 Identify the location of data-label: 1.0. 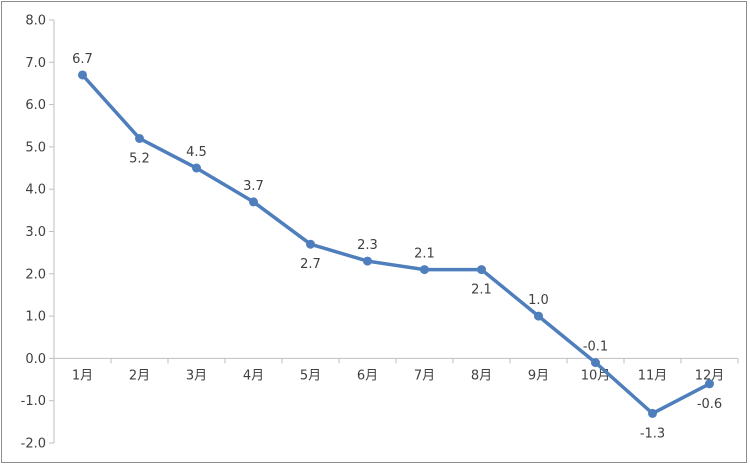
(538, 300).